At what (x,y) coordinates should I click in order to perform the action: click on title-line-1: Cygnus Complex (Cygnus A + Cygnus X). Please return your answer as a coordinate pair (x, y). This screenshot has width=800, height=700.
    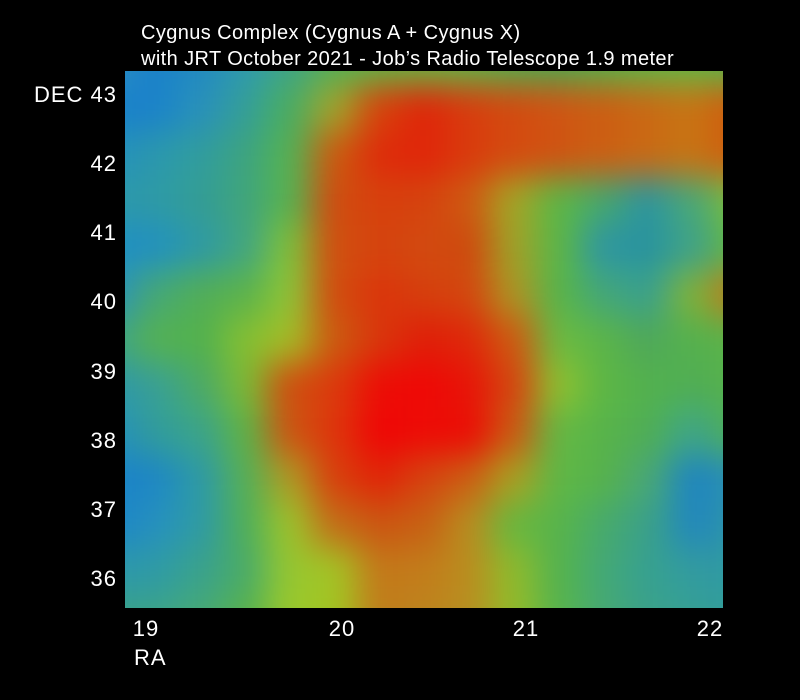
    Looking at the image, I should click on (331, 33).